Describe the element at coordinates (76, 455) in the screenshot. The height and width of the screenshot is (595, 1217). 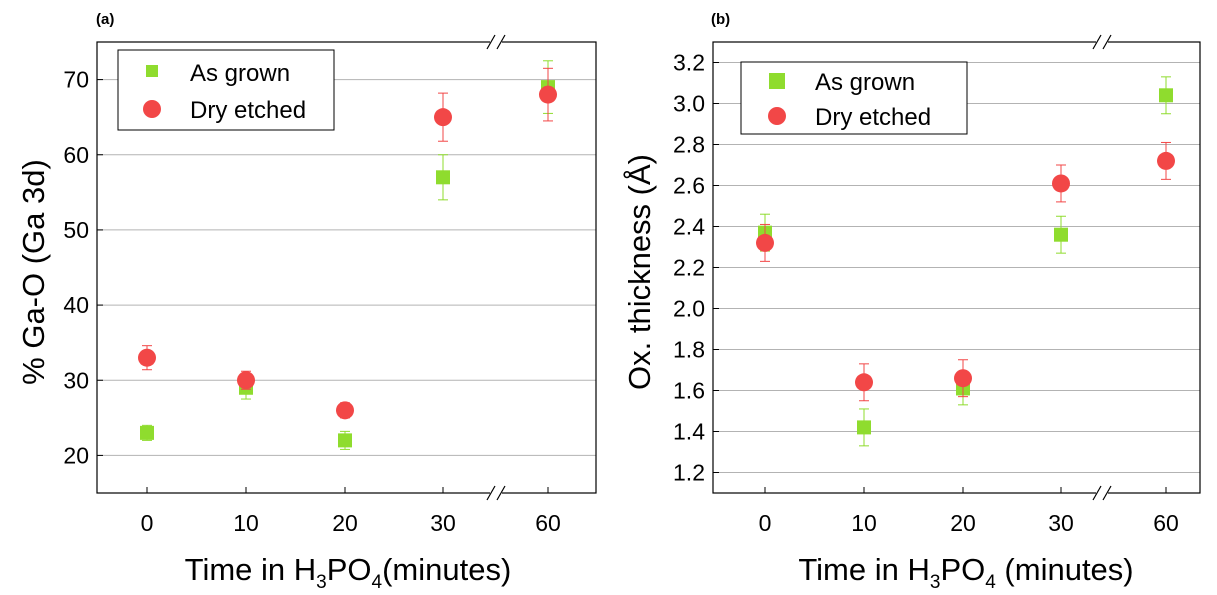
I see `y-tick-label: 20` at that location.